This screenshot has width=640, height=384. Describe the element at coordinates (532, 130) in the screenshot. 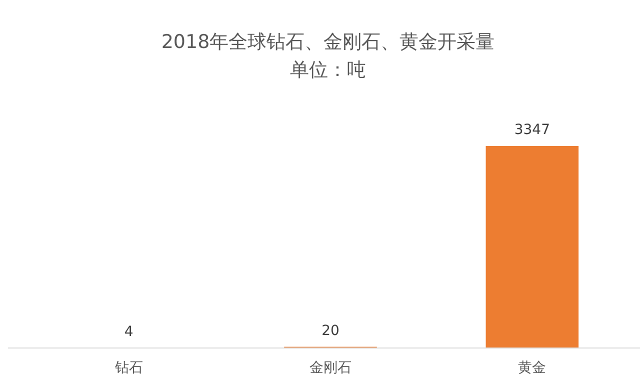

I see `data-label: 3347` at that location.